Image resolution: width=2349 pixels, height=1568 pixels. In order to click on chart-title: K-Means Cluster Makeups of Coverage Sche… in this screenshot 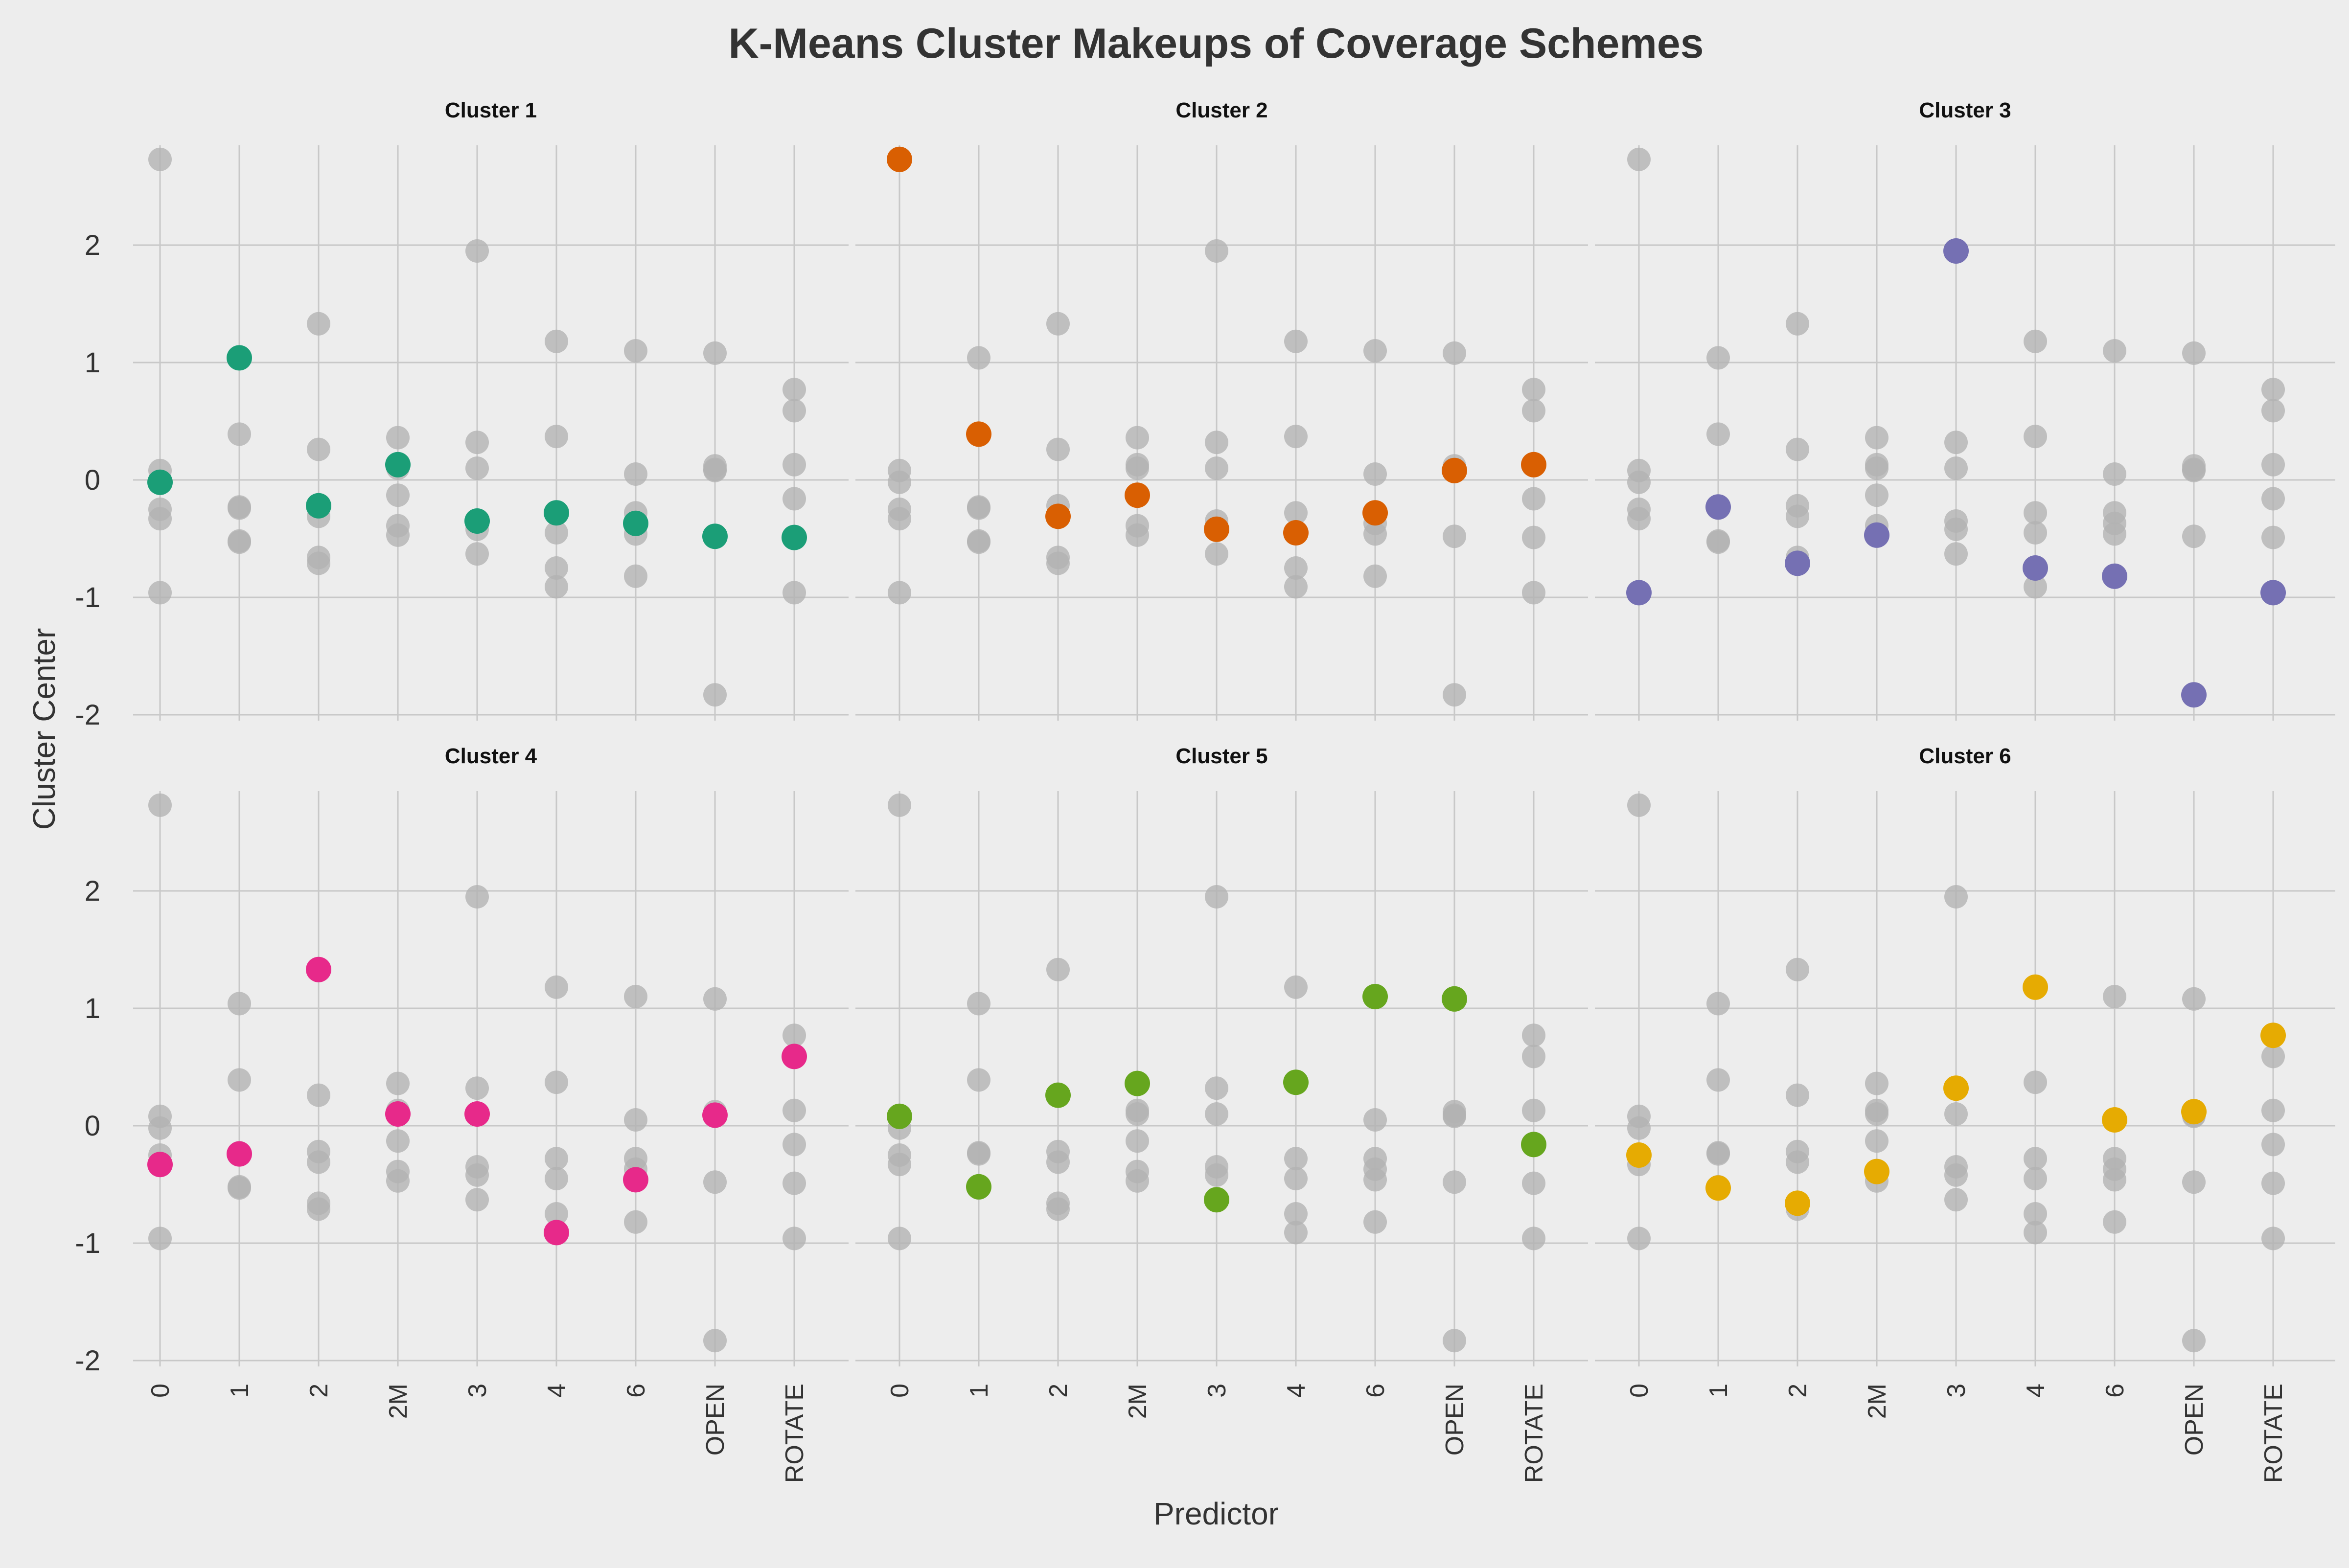, I will do `click(1217, 44)`.